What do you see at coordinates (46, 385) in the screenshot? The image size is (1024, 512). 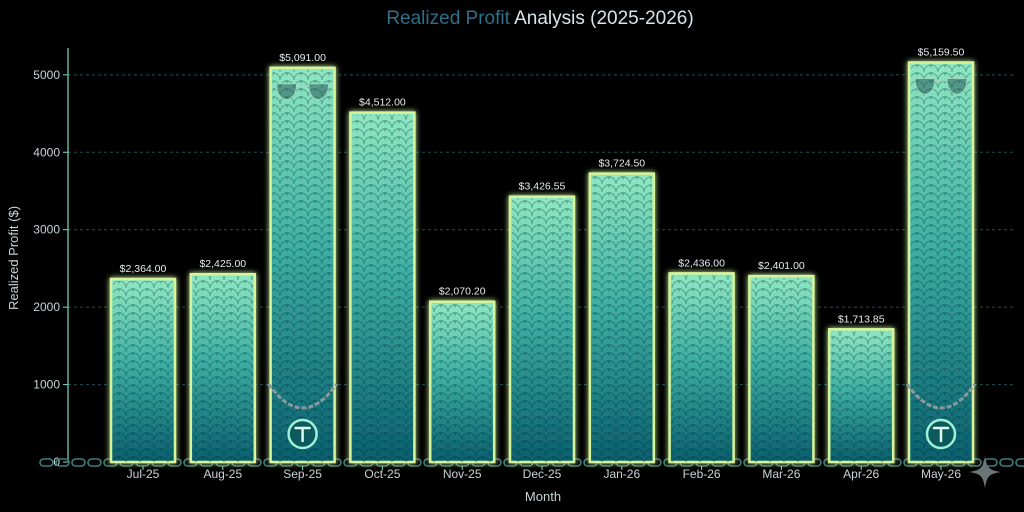 I see `y-tick-label: 1000` at bounding box center [46, 385].